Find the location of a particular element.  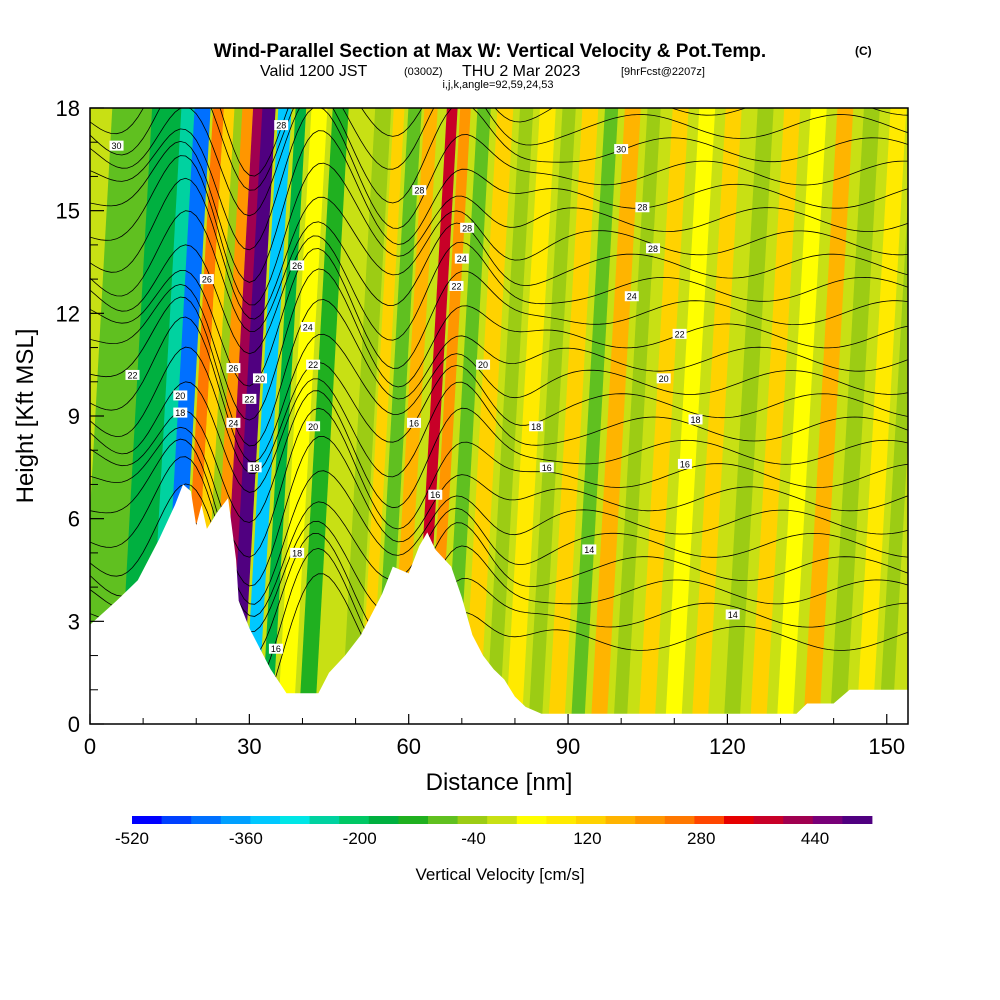

colorbar-label: Vertical Velocity [cm/s] is located at coordinates (499, 874).